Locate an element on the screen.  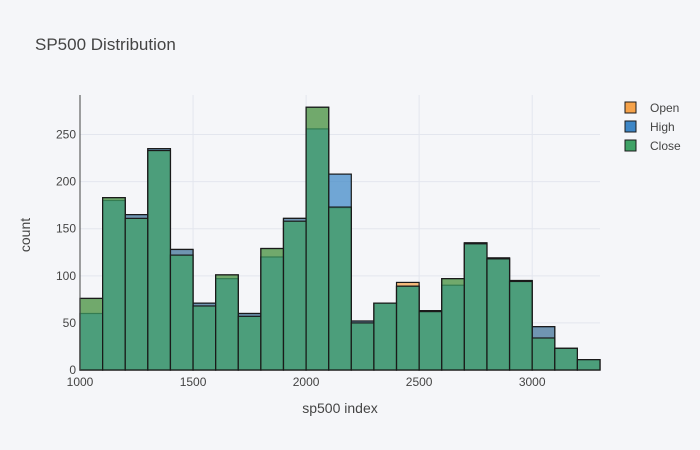
x-axis-label: sp500 index is located at coordinates (340, 408).